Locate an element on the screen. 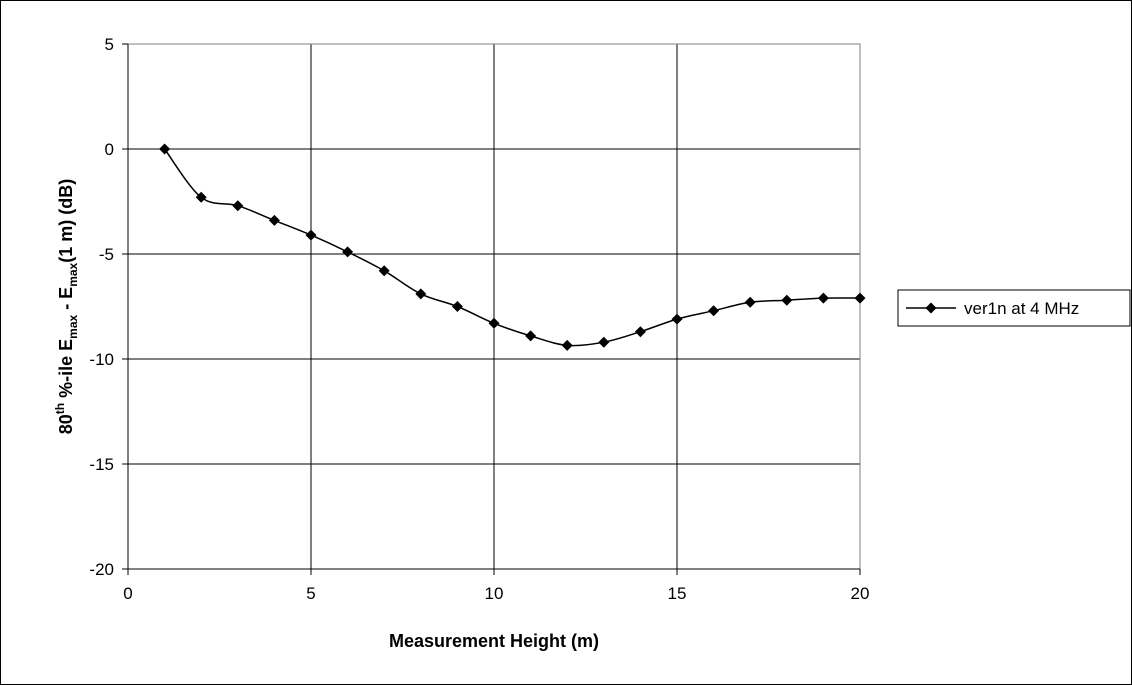 This screenshot has width=1132, height=685. legend: ver1n at 4 MHz is located at coordinates (1014, 308).